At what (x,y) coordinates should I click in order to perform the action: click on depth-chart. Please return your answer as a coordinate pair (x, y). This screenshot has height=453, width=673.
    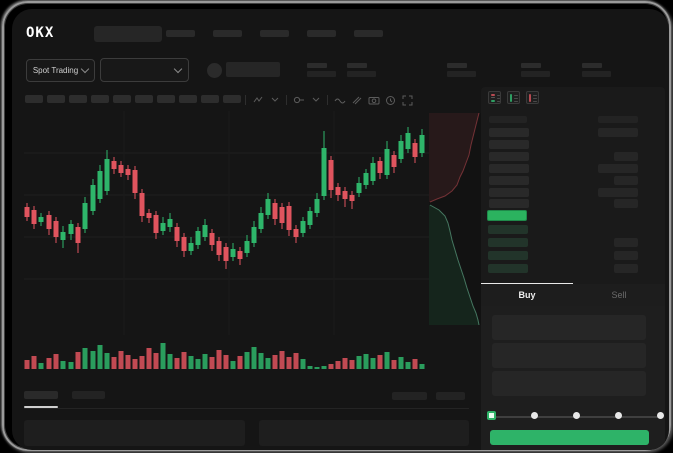
    Looking at the image, I should click on (455, 219).